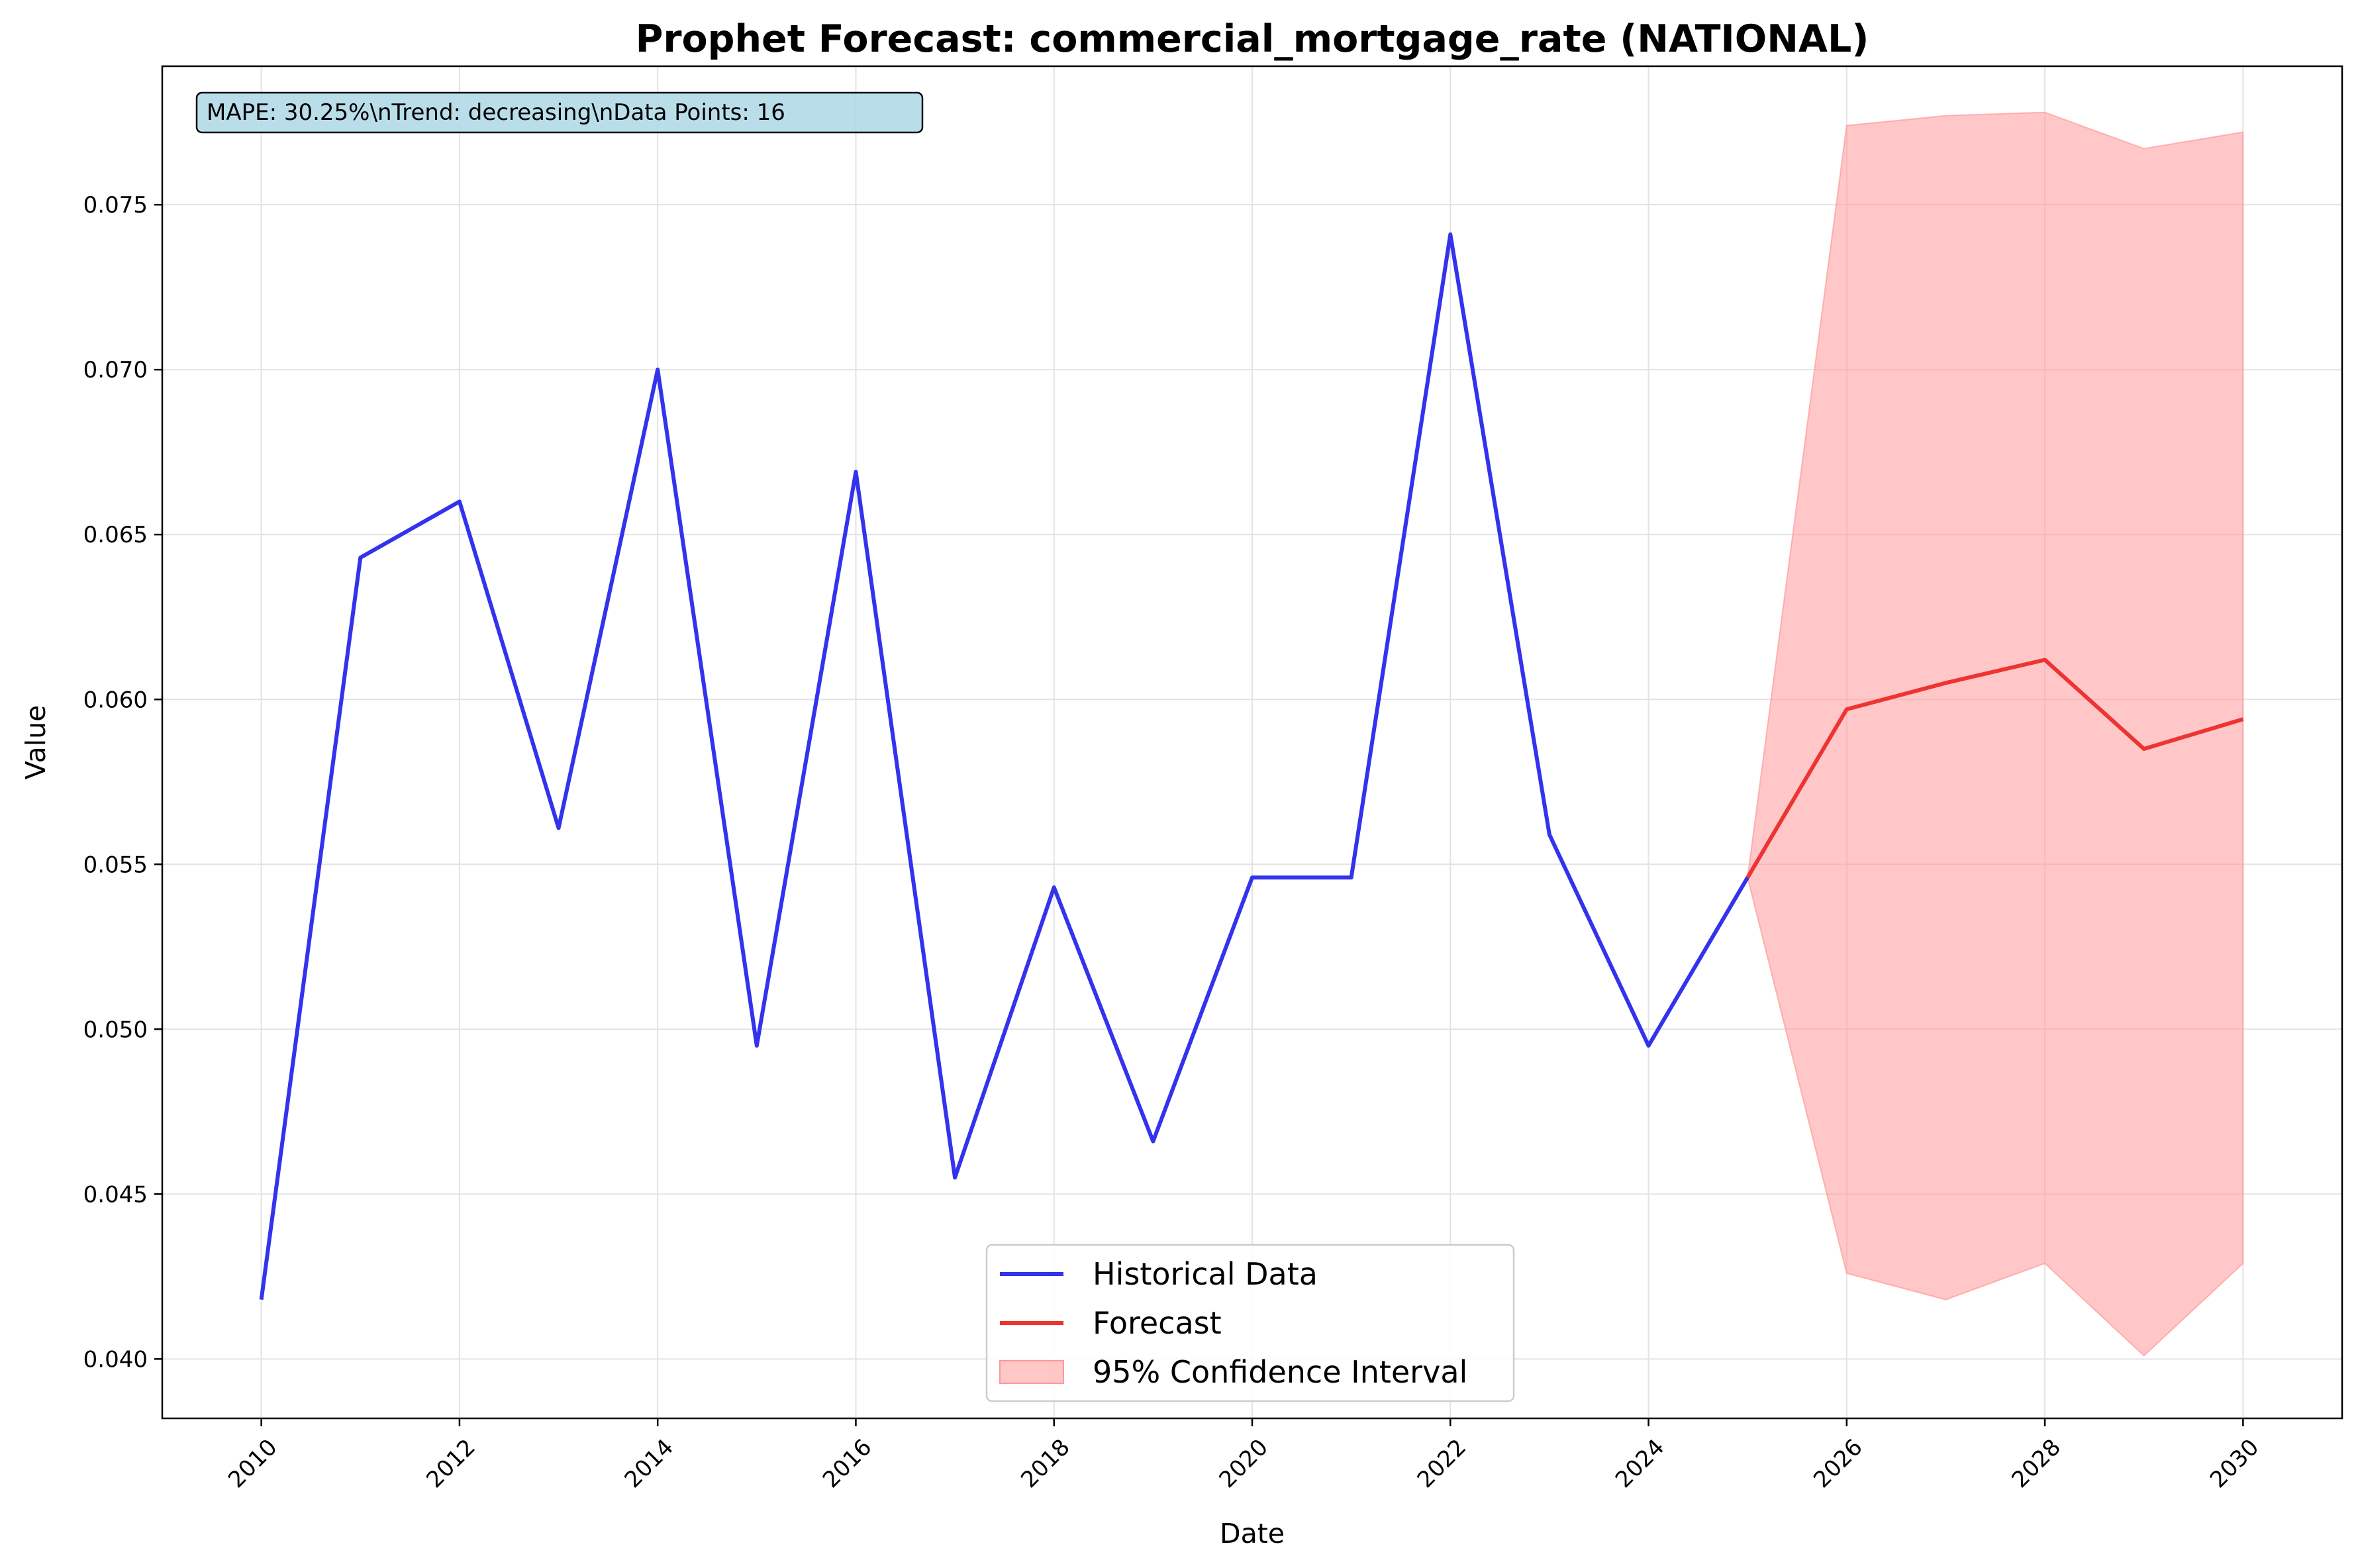 The image size is (2360, 1568). Describe the element at coordinates (1994, 768) in the screenshot. I see `forecast-line` at that location.